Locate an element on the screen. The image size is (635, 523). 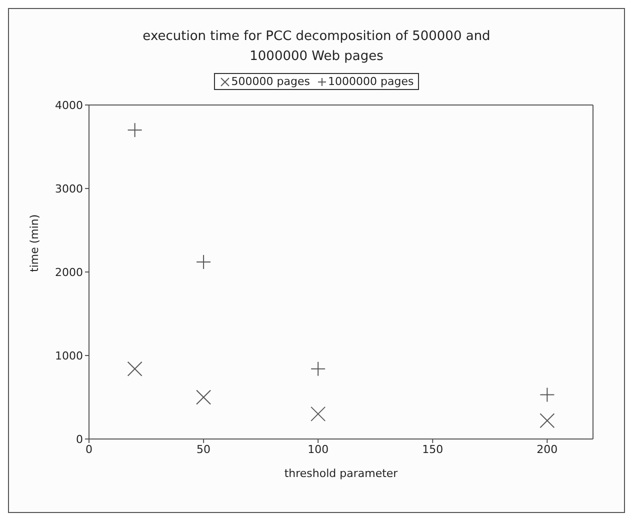
y-tick-label: 4000 is located at coordinates (69, 105).